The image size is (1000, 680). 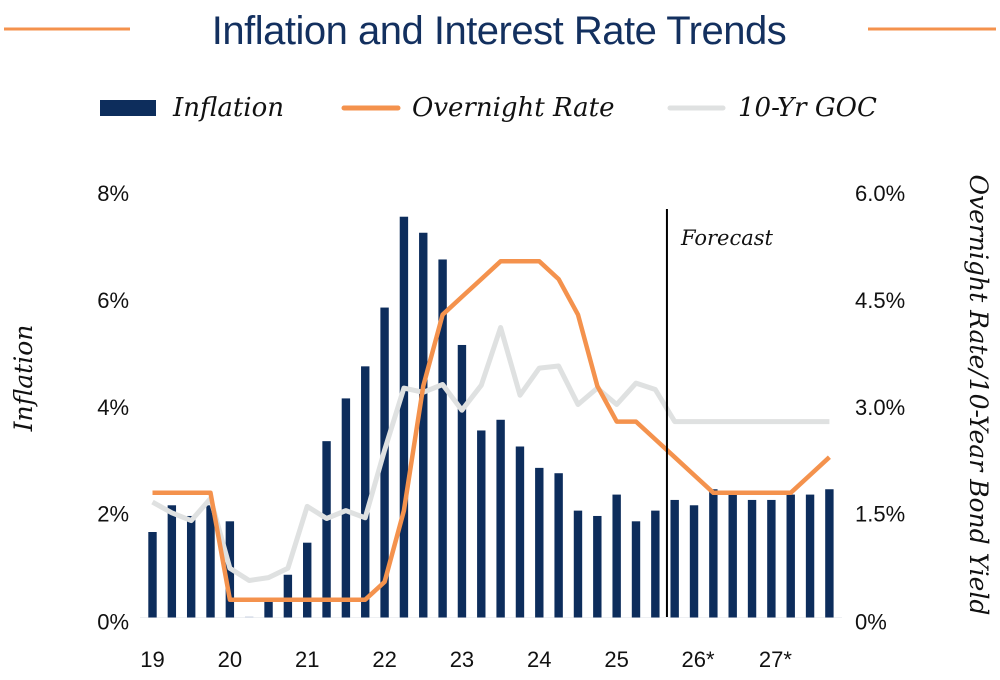 I want to click on legend-item-overnight-rate: Overnight Rate, so click(x=478, y=108).